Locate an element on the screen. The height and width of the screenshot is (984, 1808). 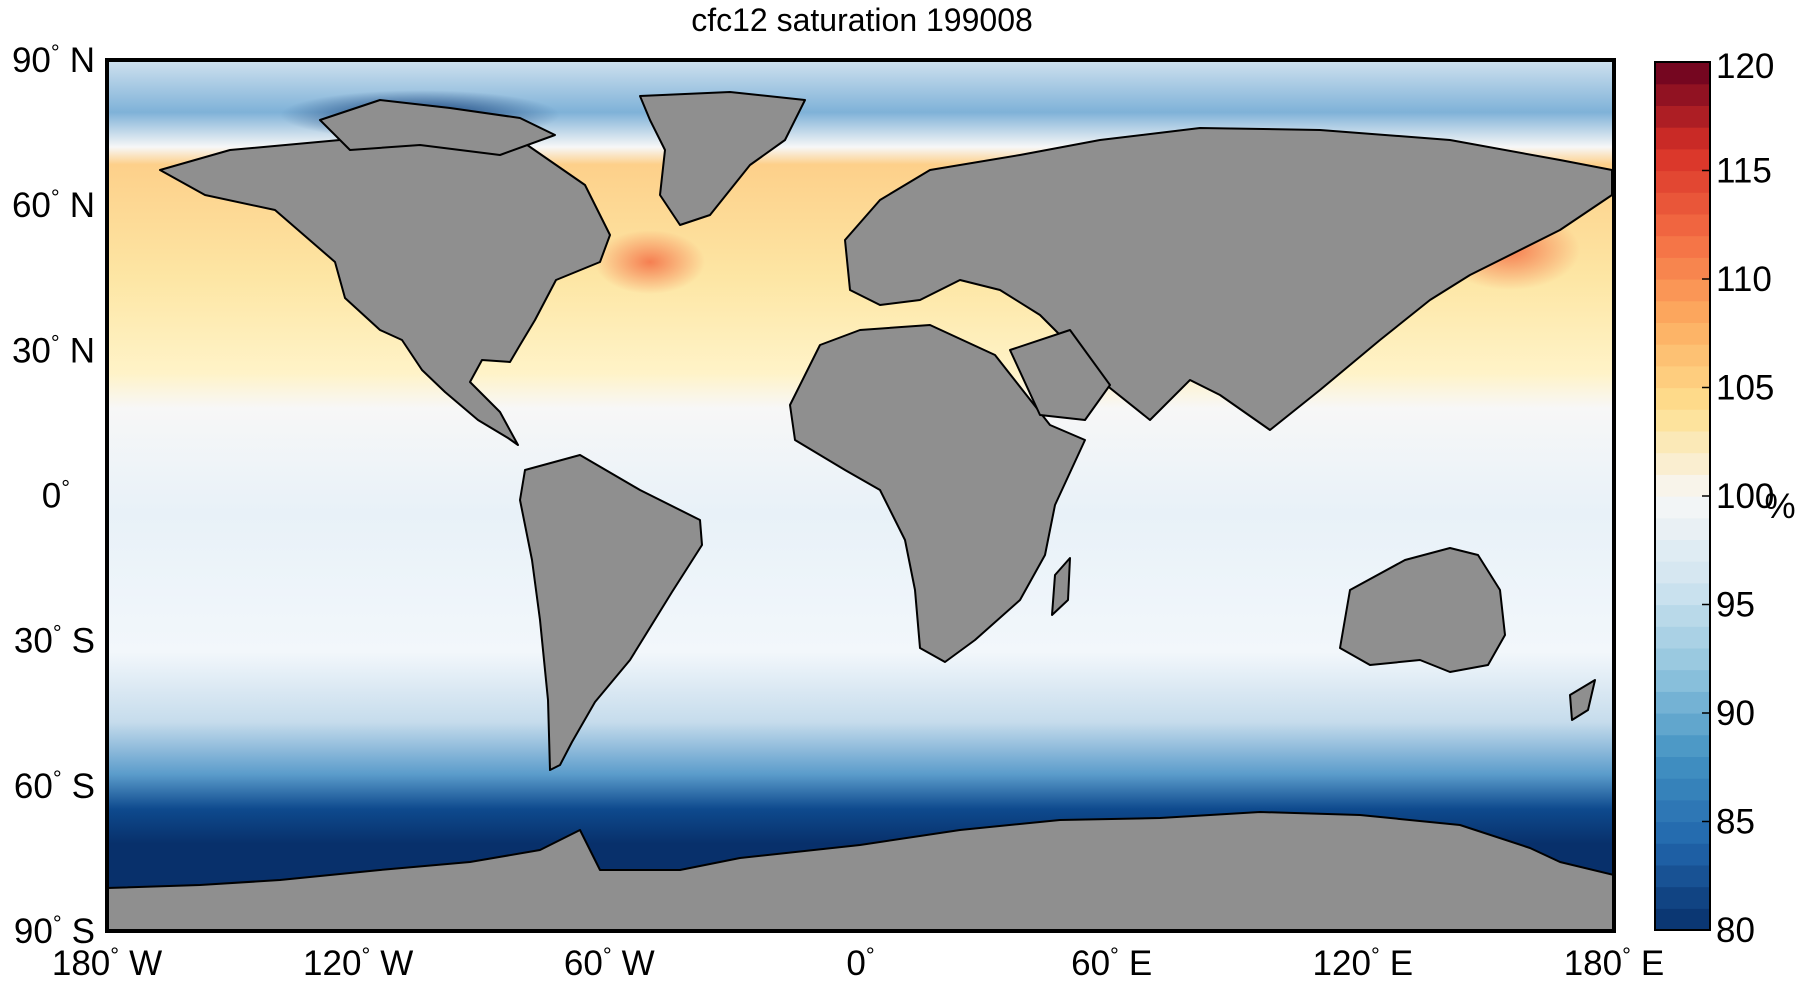
lat-tick-label: 60° N is located at coordinates (53, 205).